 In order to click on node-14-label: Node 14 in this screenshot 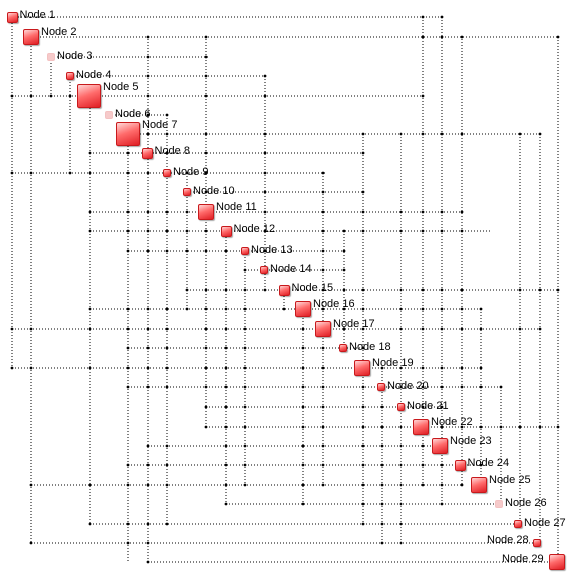, I will do `click(291, 269)`.